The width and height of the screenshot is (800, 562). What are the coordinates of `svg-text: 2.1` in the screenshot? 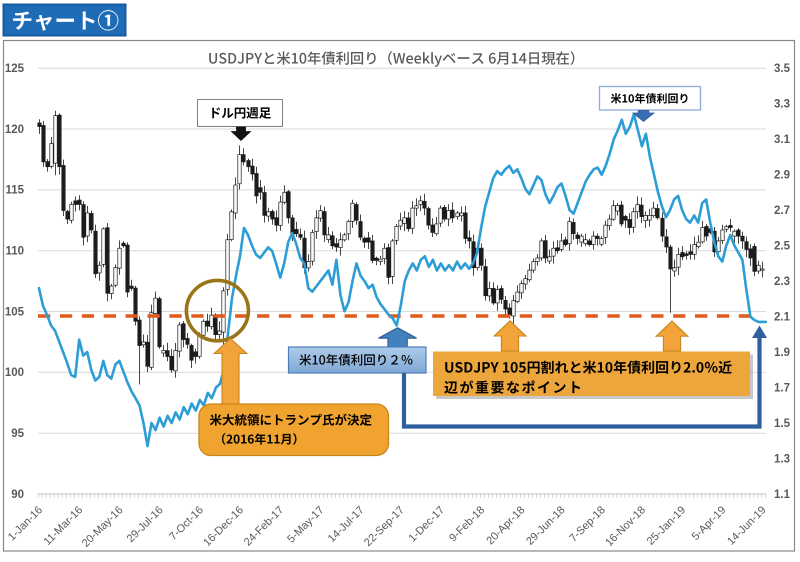 It's located at (782, 317).